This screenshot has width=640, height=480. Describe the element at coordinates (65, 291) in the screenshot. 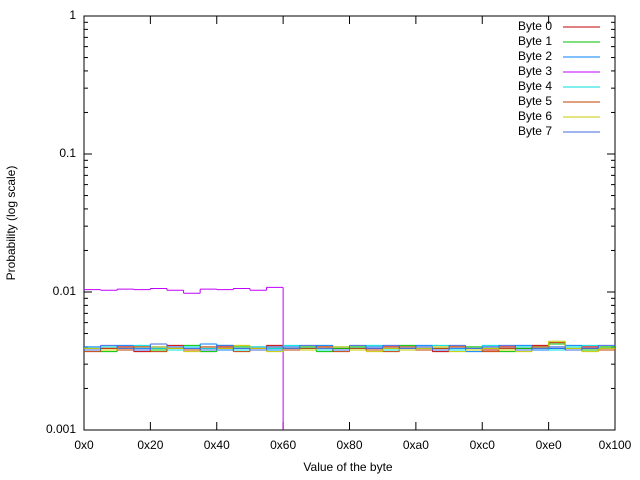

I see `y-tick-label: 0.01` at that location.